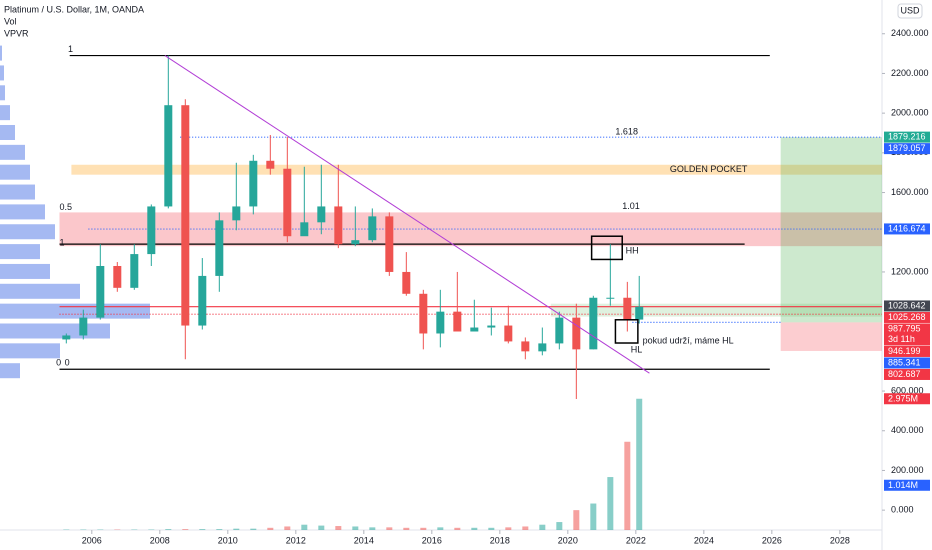 This screenshot has width=932, height=550. What do you see at coordinates (74, 9) in the screenshot?
I see `symbol-title: Platinum / U.S. Dollar, 1M, OANDA` at bounding box center [74, 9].